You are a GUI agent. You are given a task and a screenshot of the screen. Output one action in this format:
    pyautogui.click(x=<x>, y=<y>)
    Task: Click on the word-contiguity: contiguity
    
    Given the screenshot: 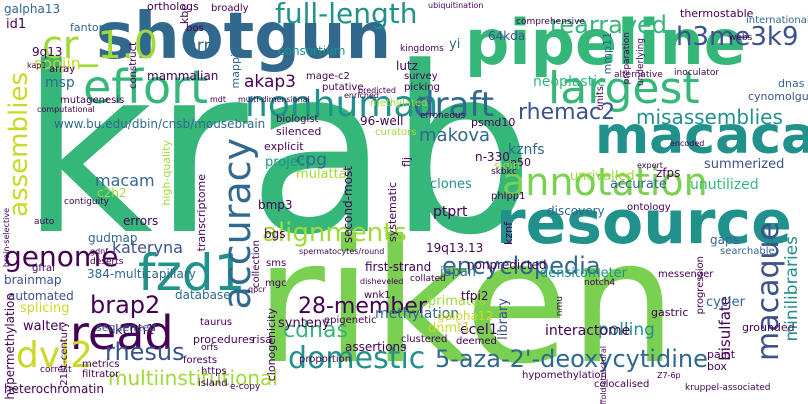 What is the action you would take?
    pyautogui.click(x=86, y=202)
    